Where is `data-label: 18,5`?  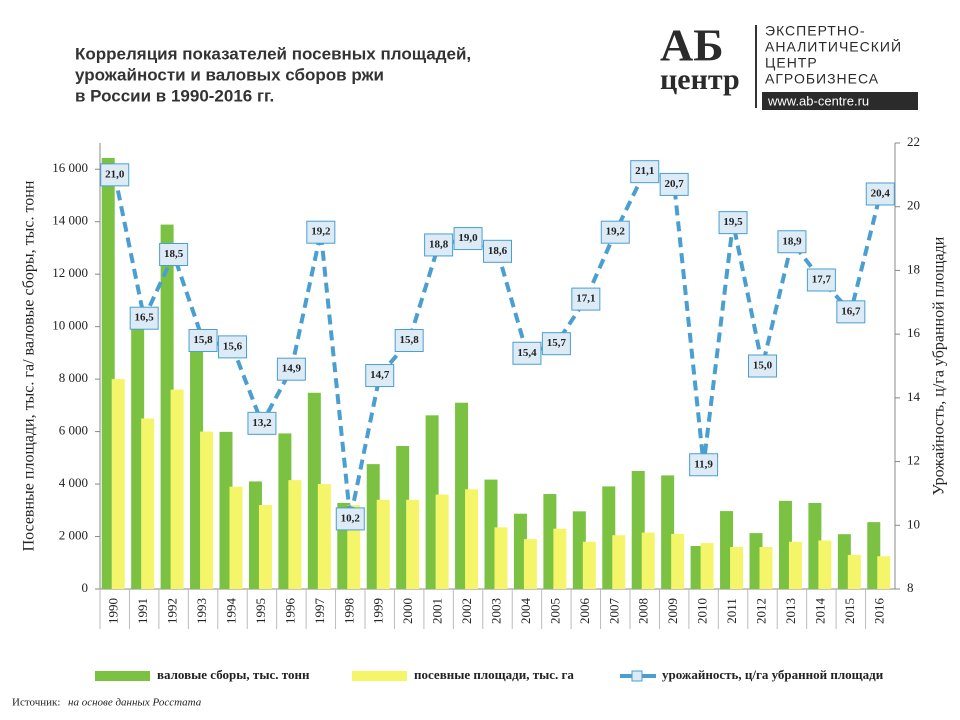
data-label: 18,5 is located at coordinates (174, 254).